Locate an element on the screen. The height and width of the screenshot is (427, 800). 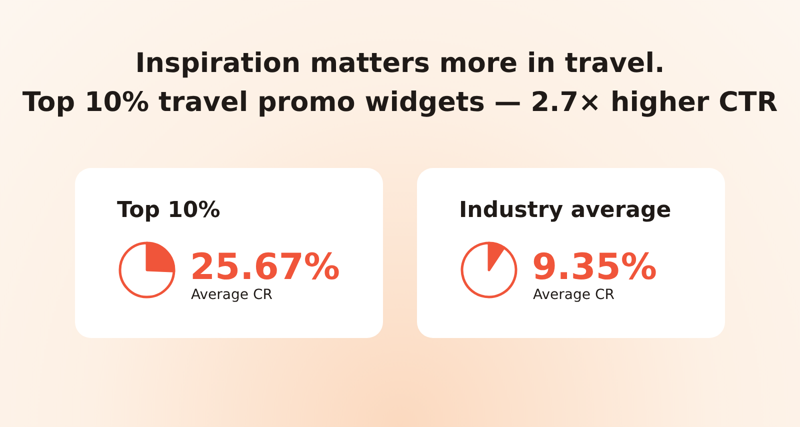
chart-title: Top 10% is located at coordinates (168, 210).